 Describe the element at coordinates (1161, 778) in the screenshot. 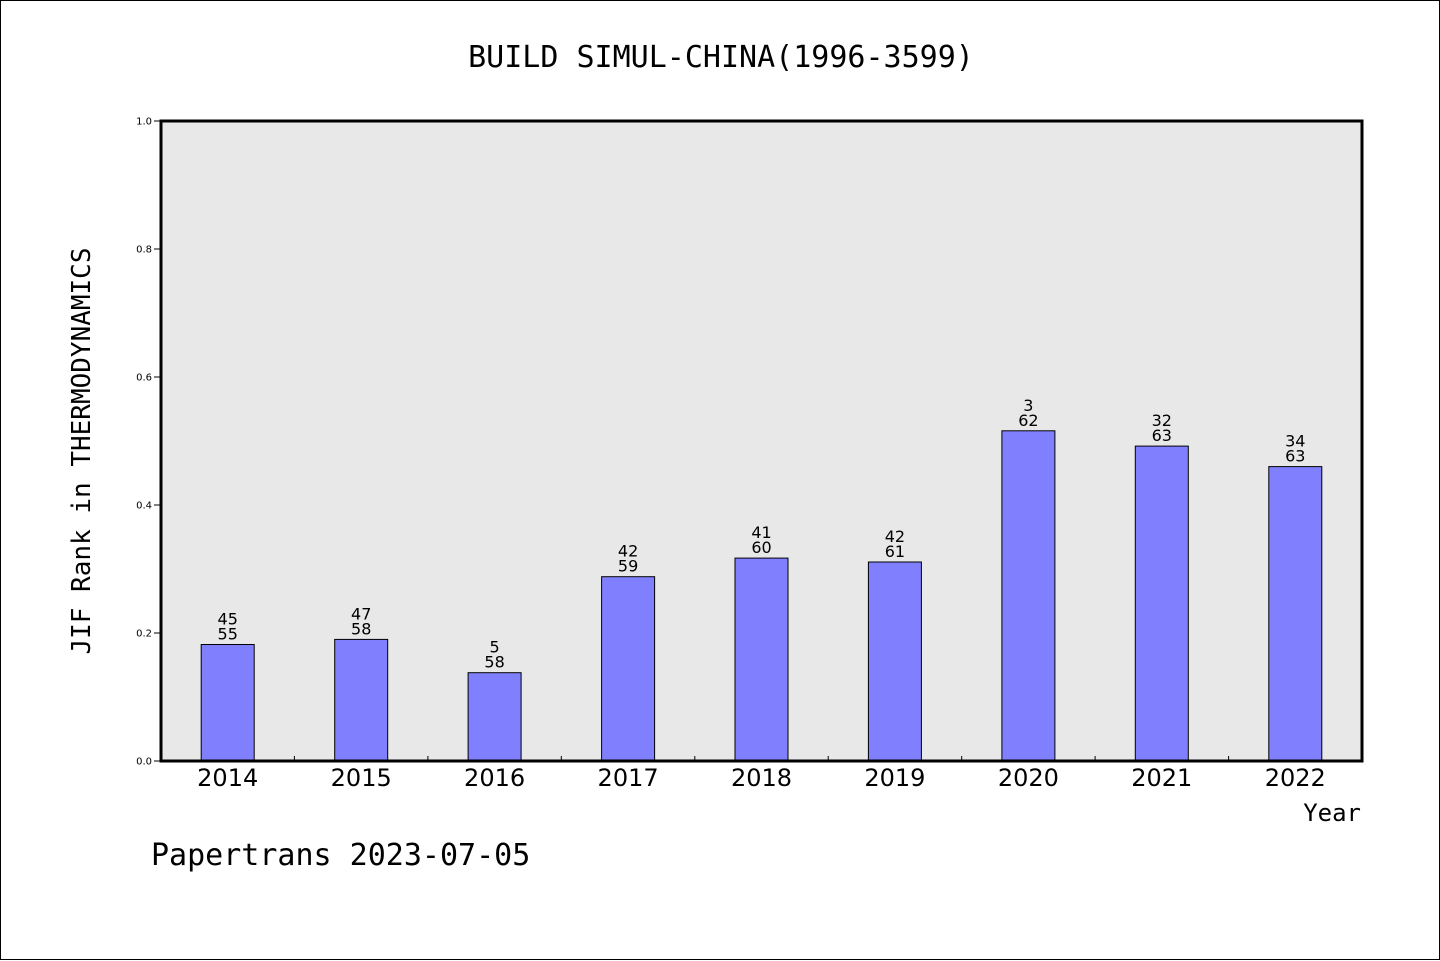

I see `x-tick-label: 2021` at that location.